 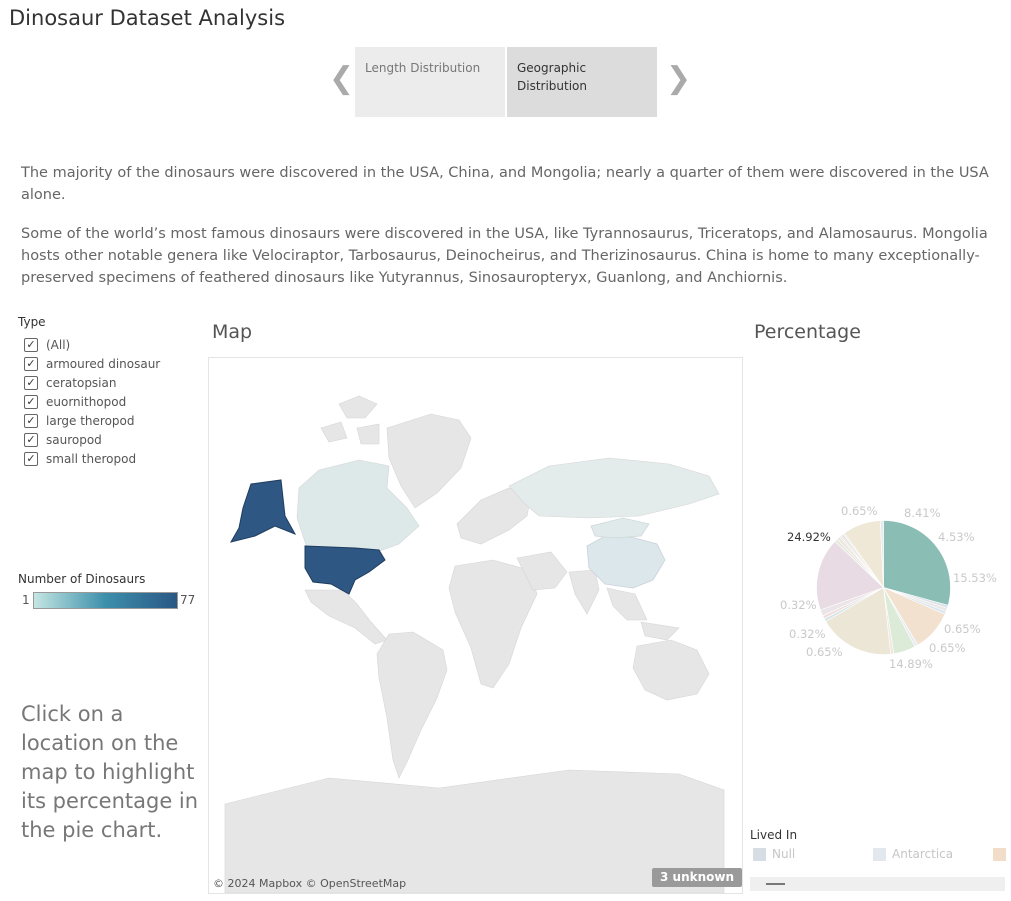 I want to click on pie-label: 15.53%, so click(x=975, y=578).